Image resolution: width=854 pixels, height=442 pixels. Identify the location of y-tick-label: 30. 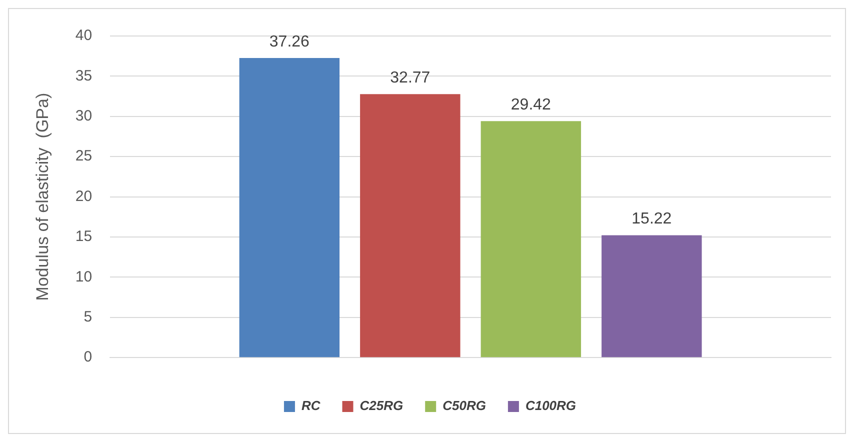
(83, 116).